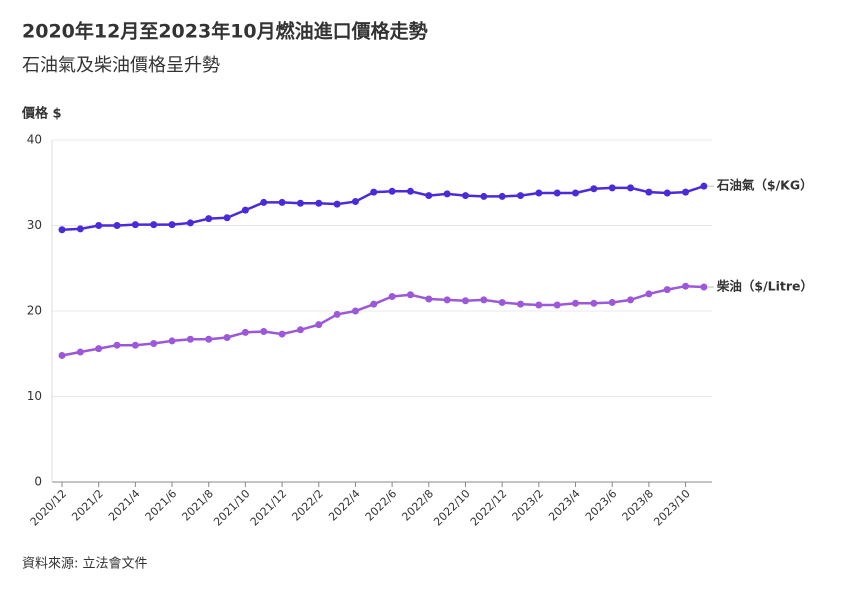 The width and height of the screenshot is (843, 598). Describe the element at coordinates (225, 31) in the screenshot. I see `chart-title: 2020年12月至2023年10月燃油進口價格走勢` at that location.